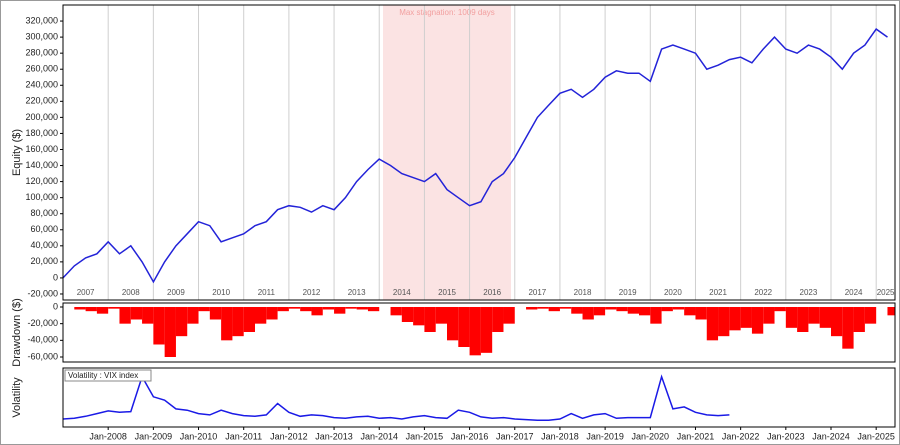 This screenshot has height=445, width=900. What do you see at coordinates (673, 292) in the screenshot?
I see `x-tick-label: 2020` at bounding box center [673, 292].